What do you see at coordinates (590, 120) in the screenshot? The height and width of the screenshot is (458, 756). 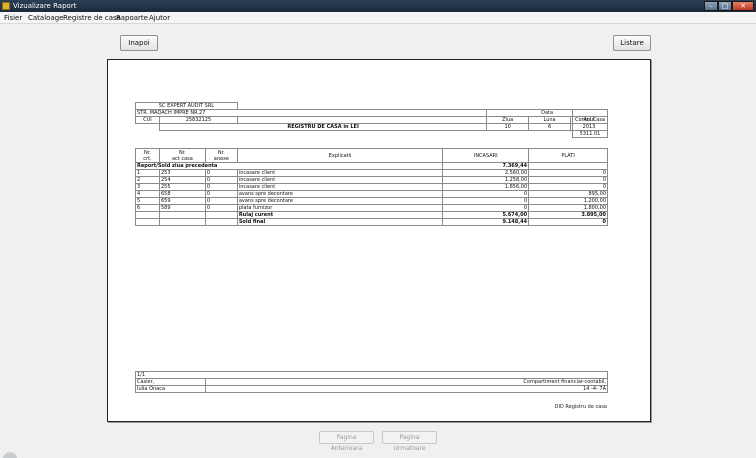 I see `account-label: Contul Casa` at bounding box center [590, 120].